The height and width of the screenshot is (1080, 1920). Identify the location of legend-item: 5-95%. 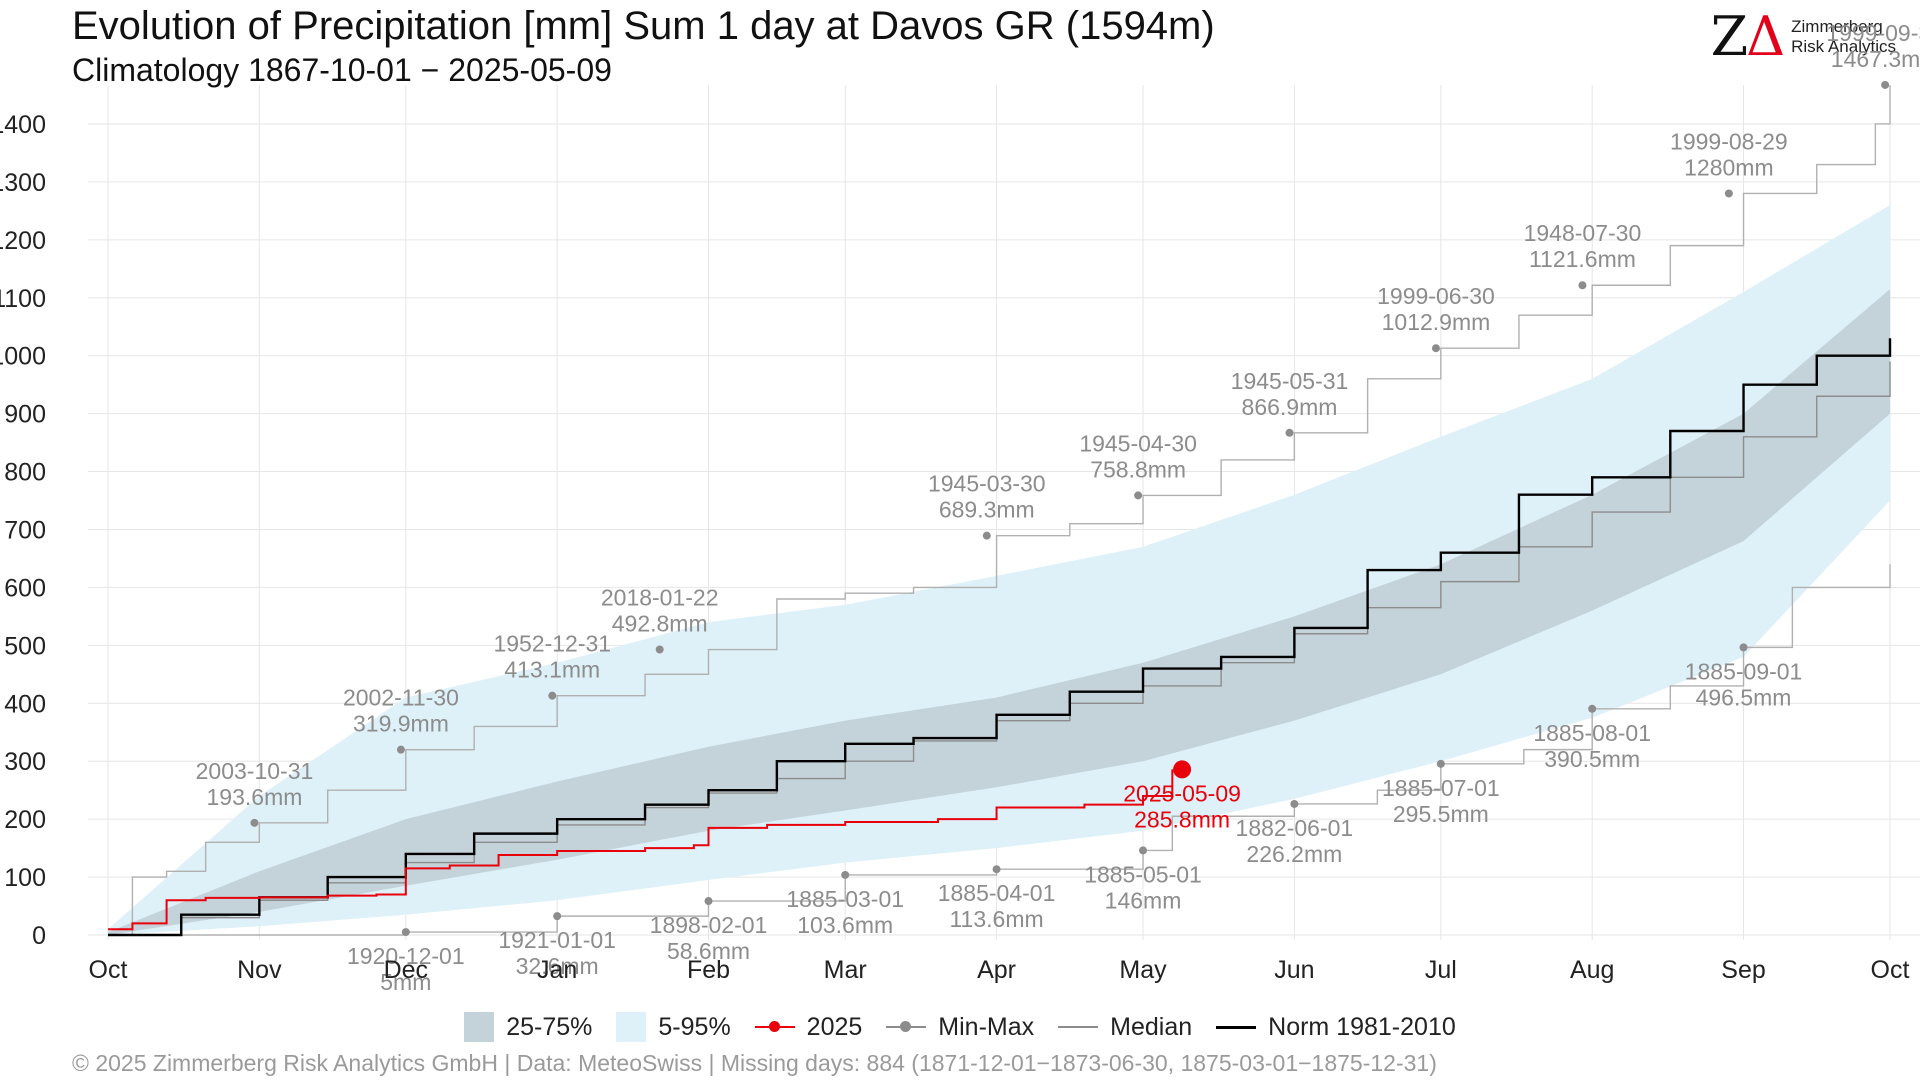
(673, 1027).